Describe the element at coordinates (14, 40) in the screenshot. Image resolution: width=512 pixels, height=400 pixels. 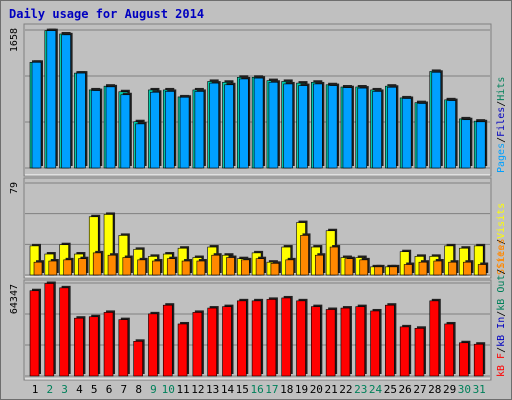
I see `panel-1-max-label: 1658` at that location.